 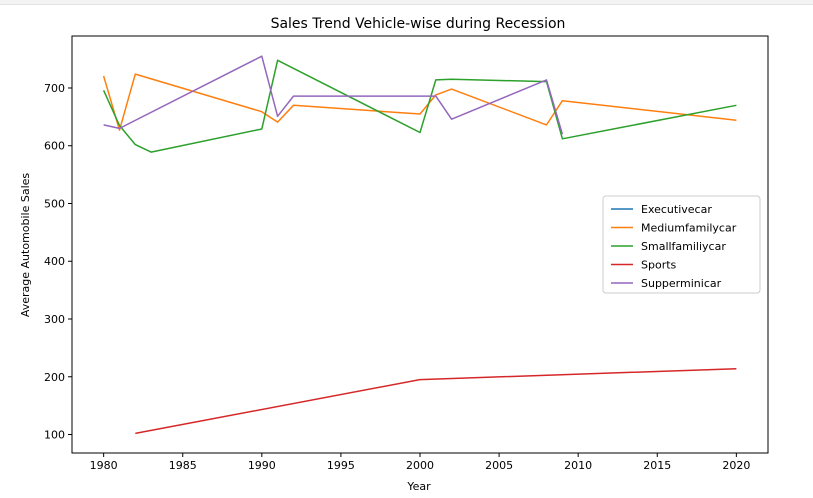 What do you see at coordinates (681, 283) in the screenshot?
I see `legend-label: Supperminicar` at bounding box center [681, 283].